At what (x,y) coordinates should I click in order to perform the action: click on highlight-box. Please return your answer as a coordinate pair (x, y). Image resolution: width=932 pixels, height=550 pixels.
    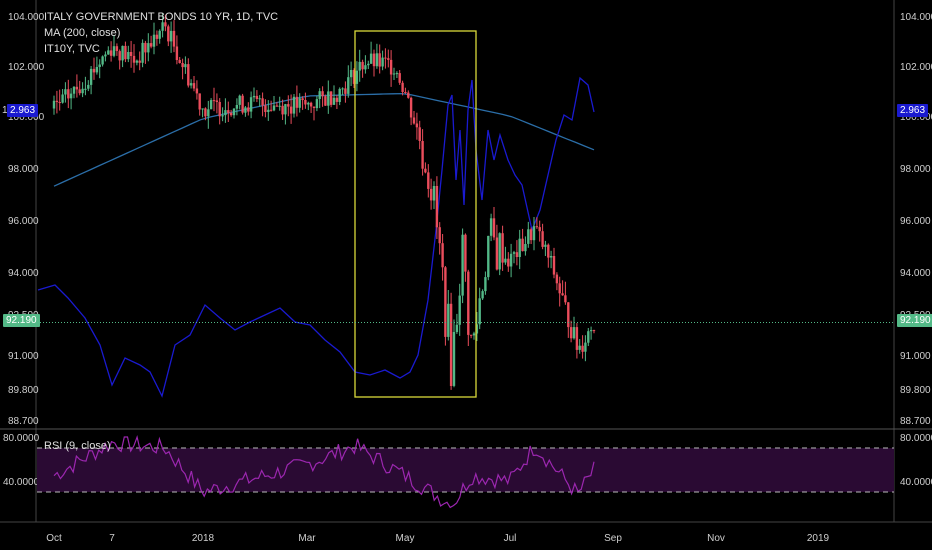
    Looking at the image, I should click on (415, 214).